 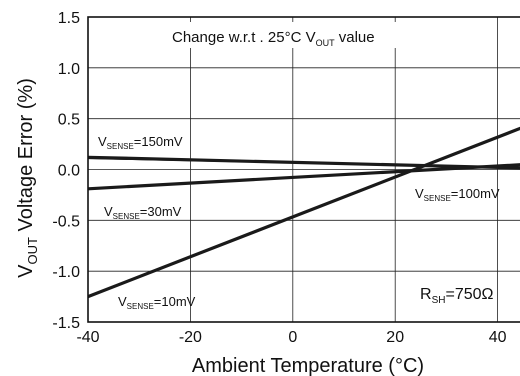 I want to click on series-label-100mv-prefix: V, so click(x=419, y=193).